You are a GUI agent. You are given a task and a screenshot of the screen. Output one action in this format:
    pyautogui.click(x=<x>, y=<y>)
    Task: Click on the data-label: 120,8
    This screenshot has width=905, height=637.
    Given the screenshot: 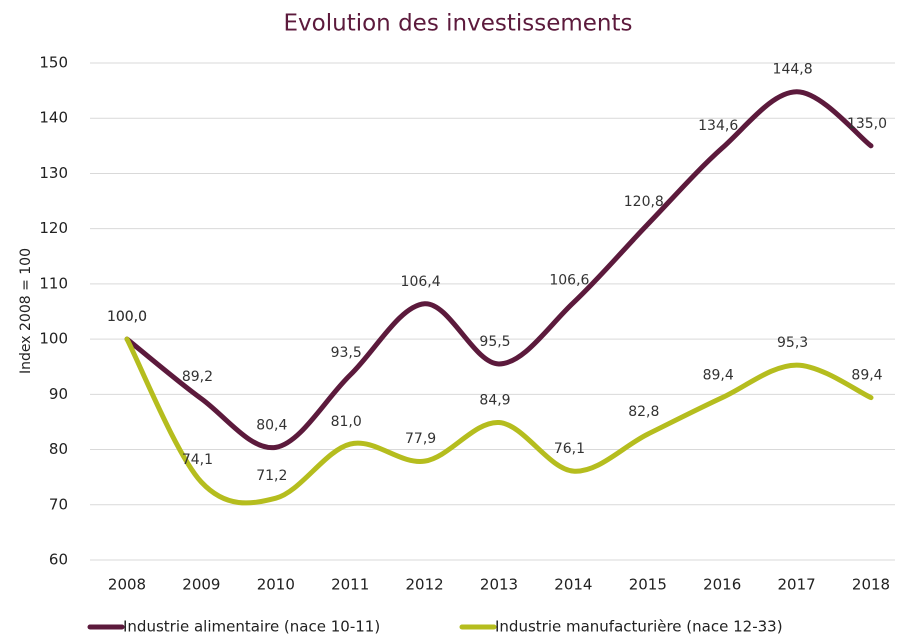 What is the action you would take?
    pyautogui.click(x=644, y=202)
    